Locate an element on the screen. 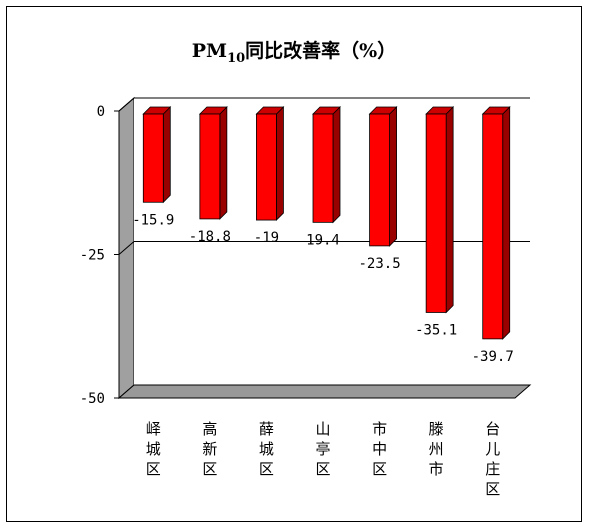 The image size is (590, 530). chart-title-subscript: 10 is located at coordinates (236, 58).